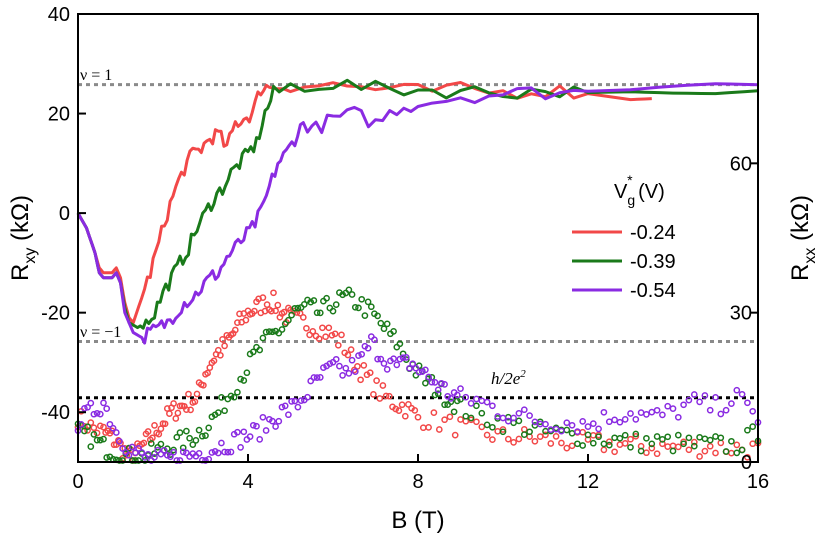 This screenshot has width=830, height=537. I want to click on y-left-tick-label: -20, so click(55, 314).